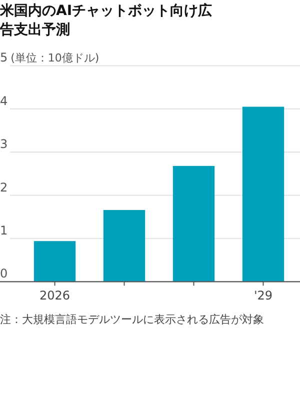  Describe the element at coordinates (4, 187) in the screenshot. I see `y-tick-label: 2` at that location.